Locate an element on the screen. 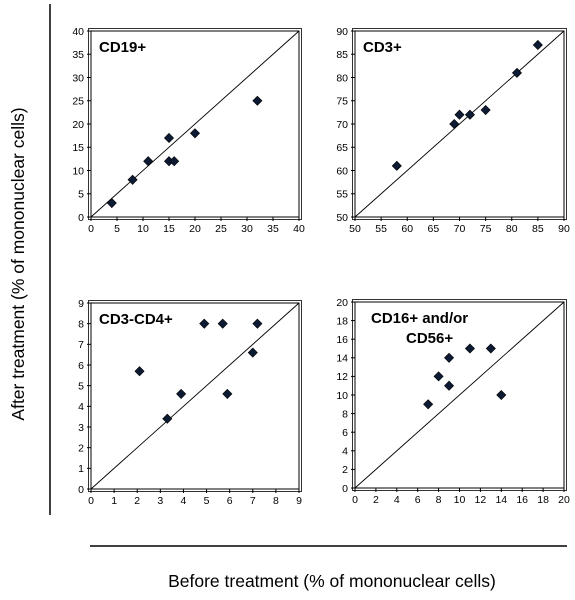 The width and height of the screenshot is (575, 600). y-tick-label: 90 is located at coordinates (342, 32).